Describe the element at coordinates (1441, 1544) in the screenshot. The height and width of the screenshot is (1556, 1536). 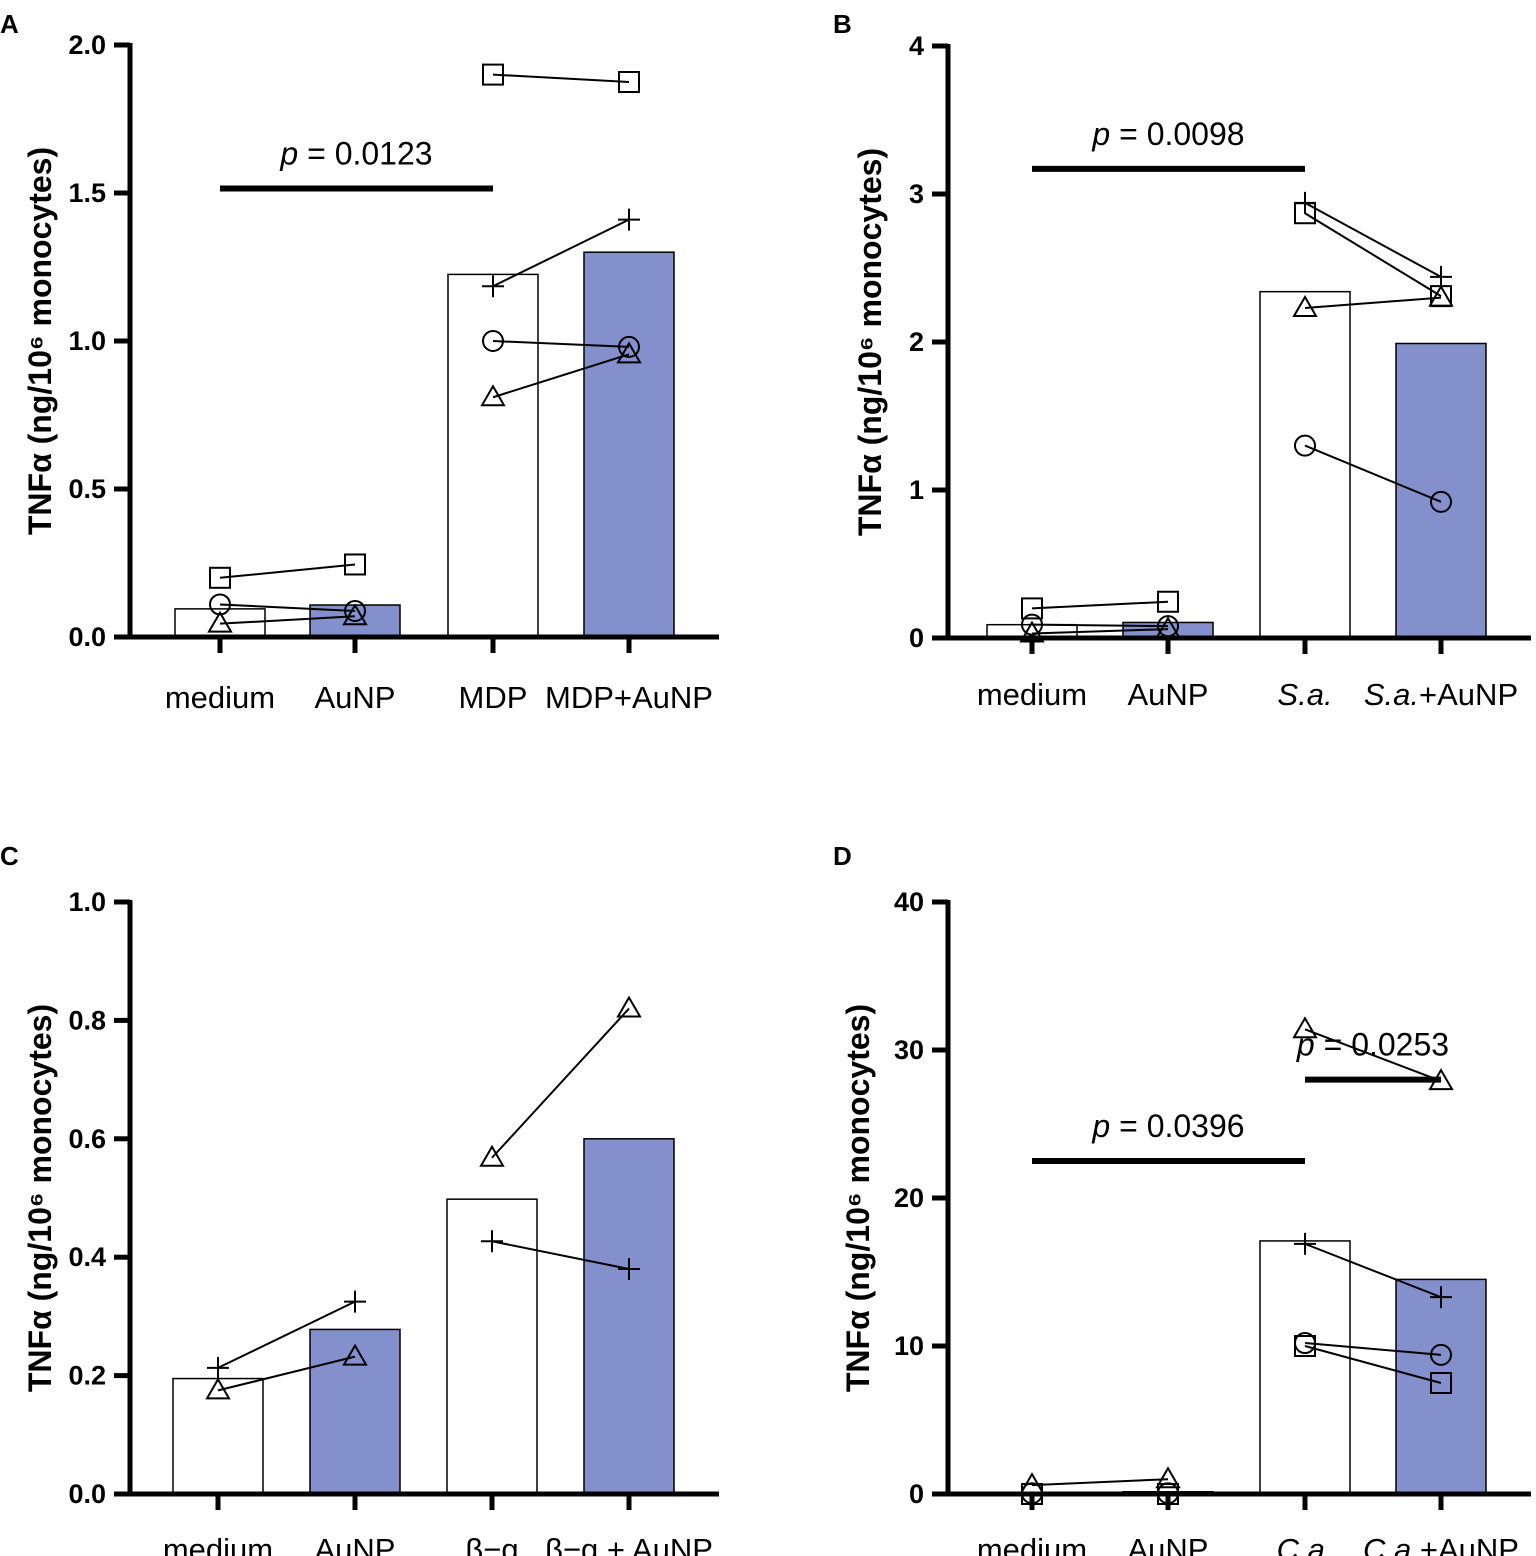
I see `category-label: C.a.+AuNP` at that location.